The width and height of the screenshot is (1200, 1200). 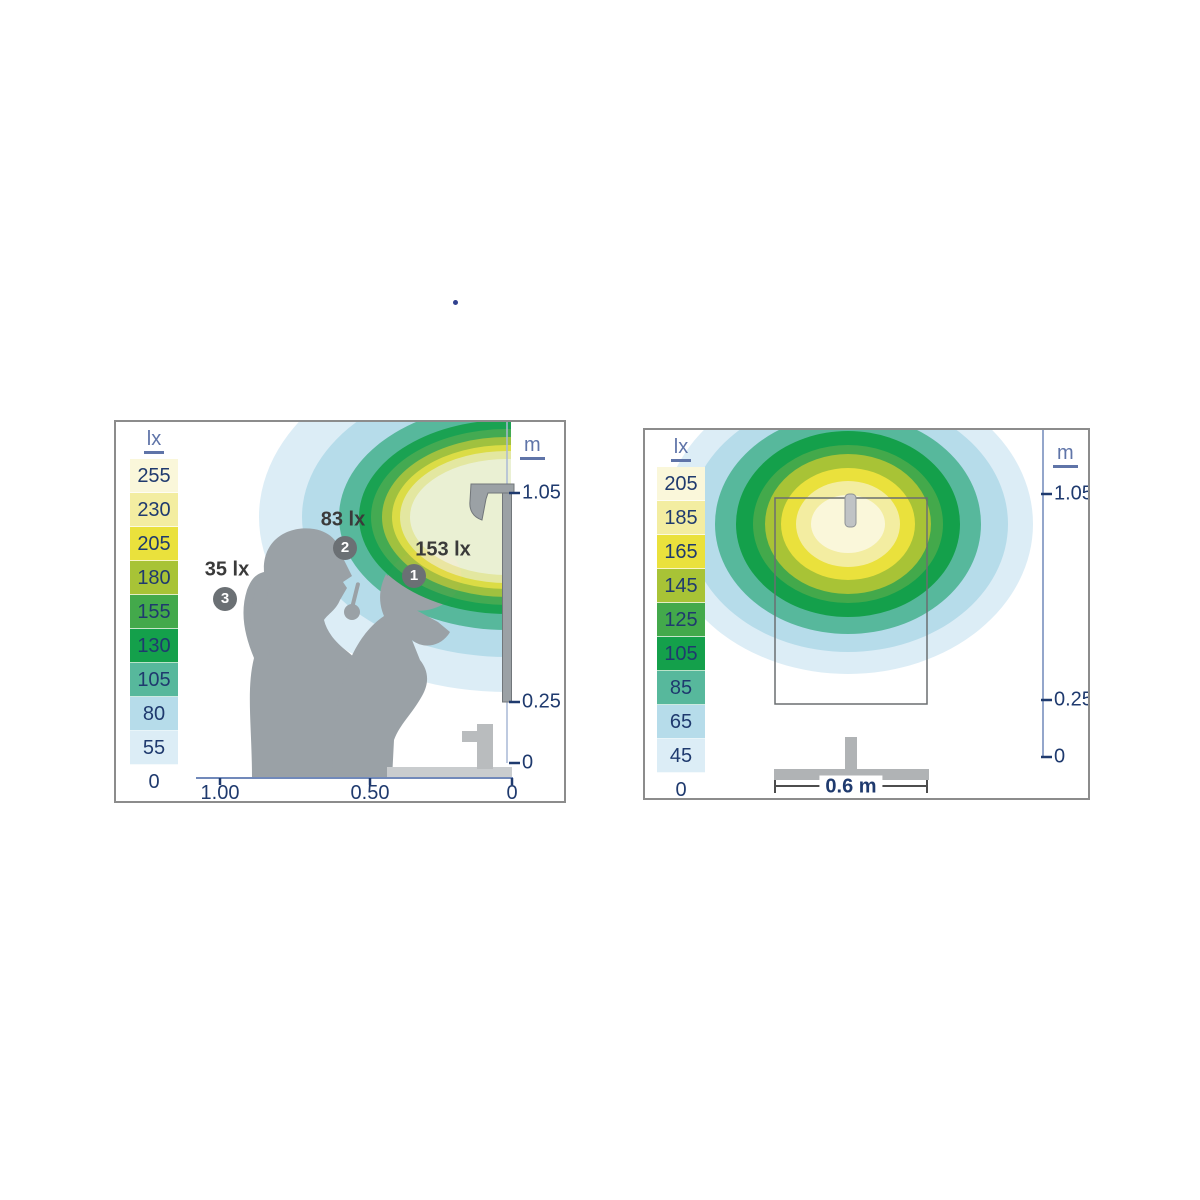 What do you see at coordinates (850, 510) in the screenshot?
I see `lamp-mark` at bounding box center [850, 510].